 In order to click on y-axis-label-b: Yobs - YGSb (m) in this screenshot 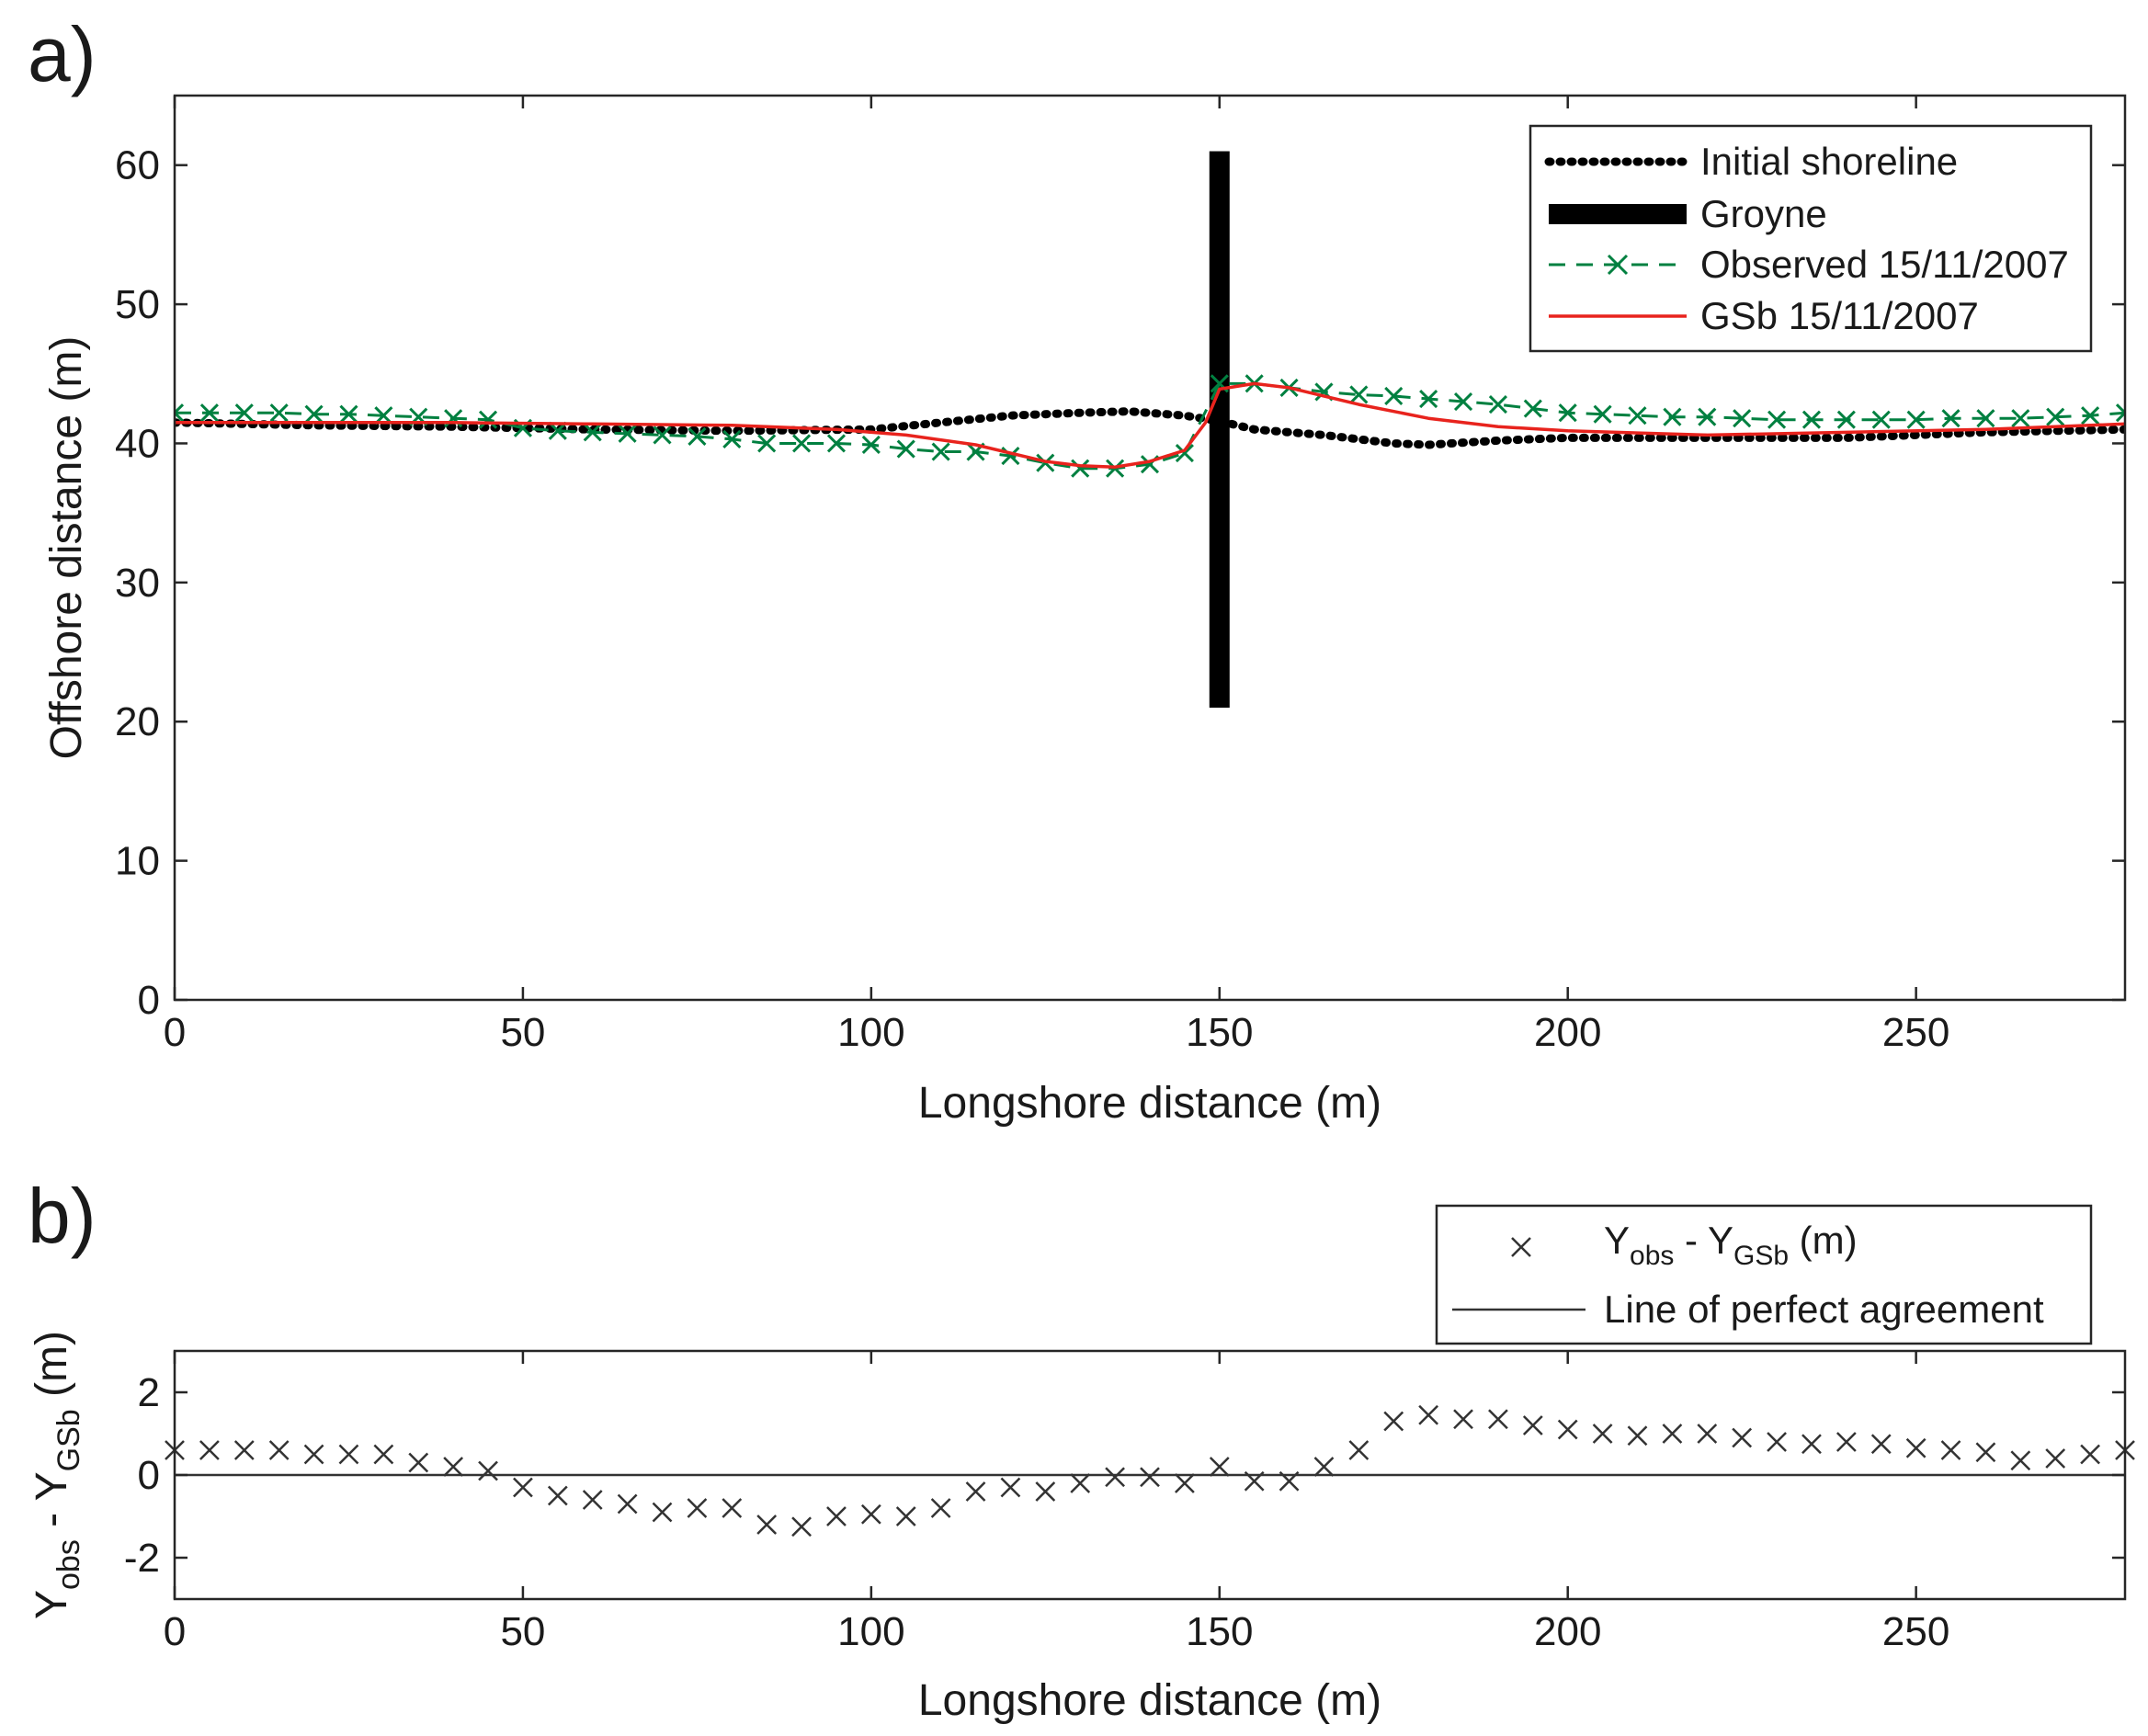, I will do `click(57, 1475)`.